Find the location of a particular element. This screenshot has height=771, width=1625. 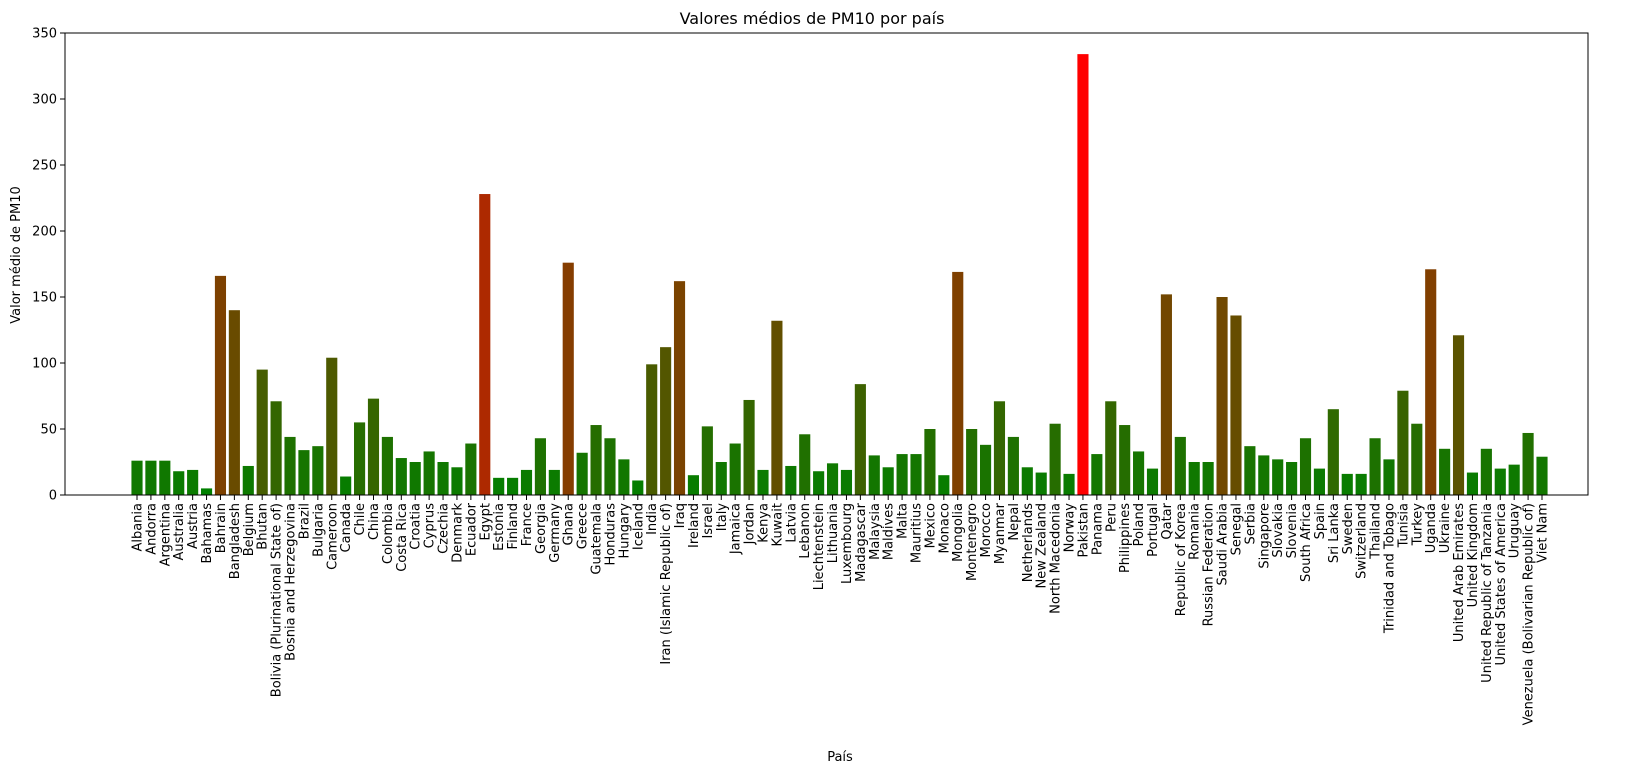

x-tick-label: Cameroon is located at coordinates (332, 536).